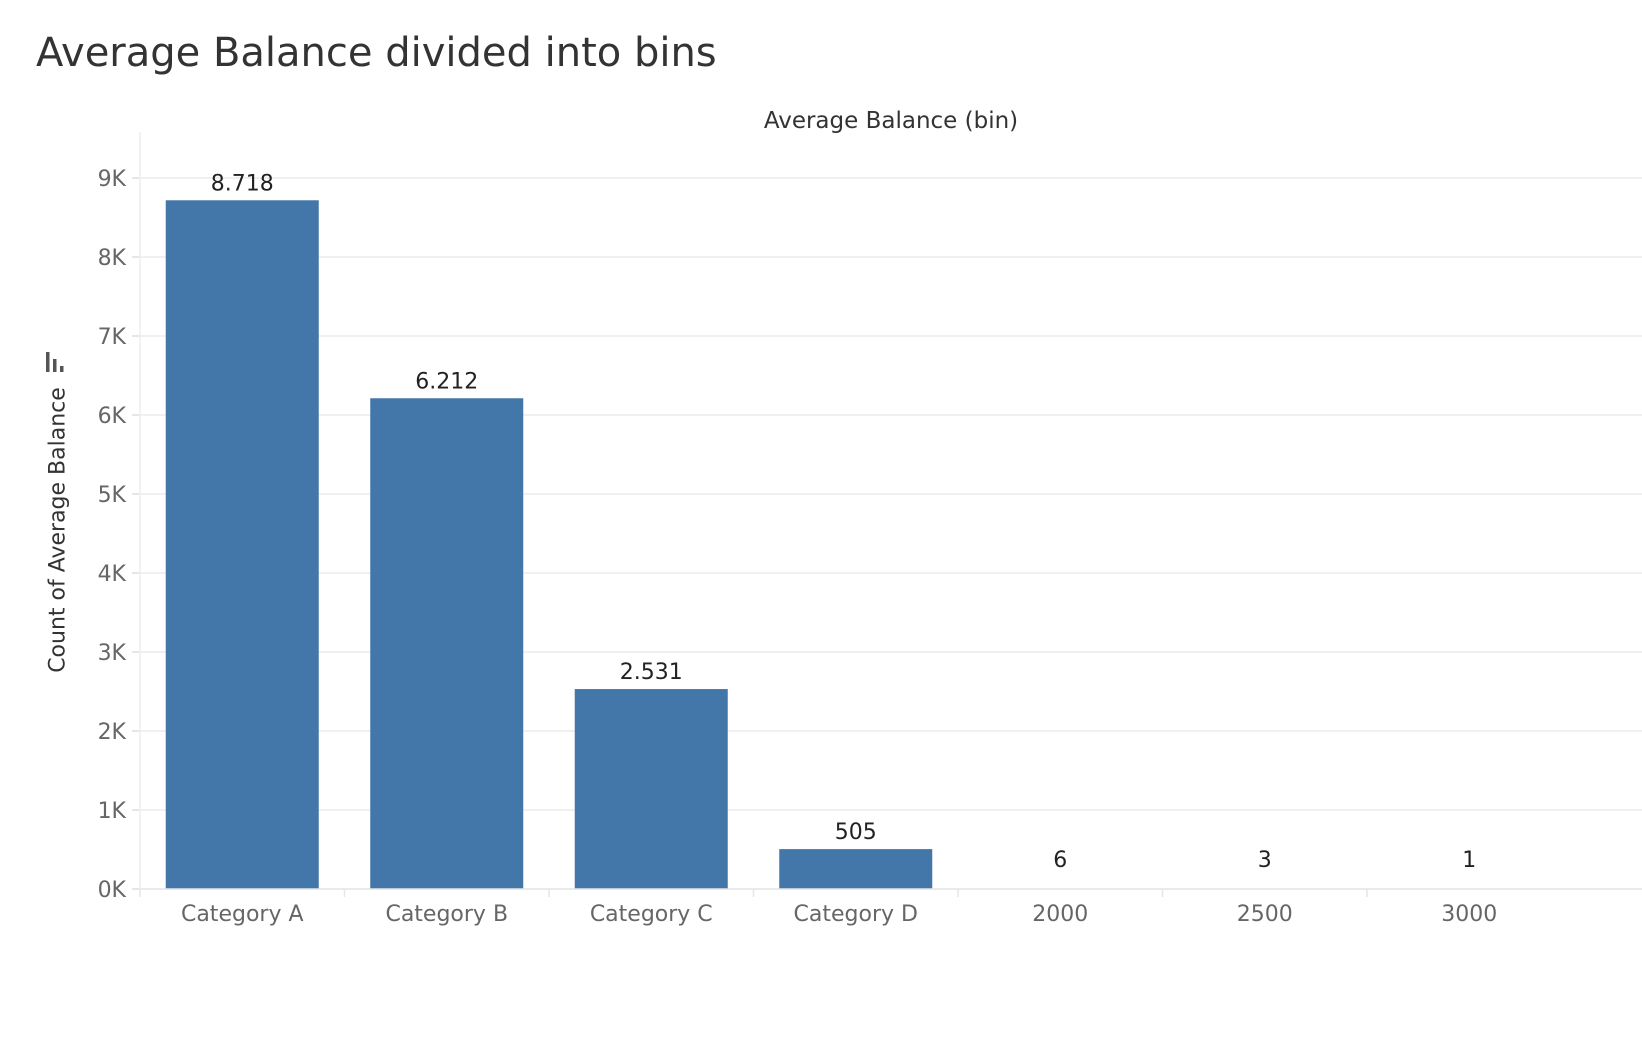 Image resolution: width=1642 pixels, height=1062 pixels. I want to click on x-tick-label: 2500, so click(1265, 914).